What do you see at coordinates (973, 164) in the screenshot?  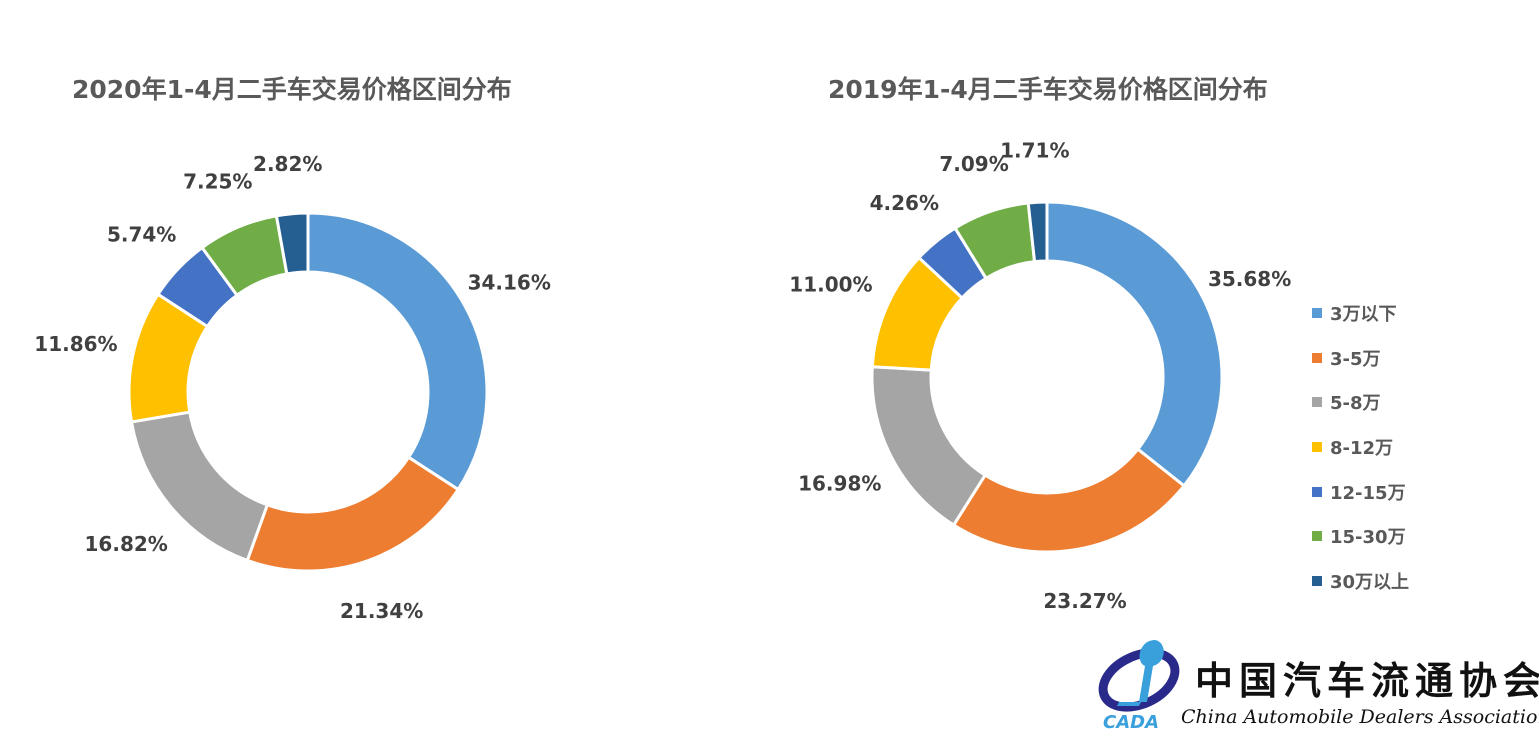 I see `data-label-1-5: 7.09%` at bounding box center [973, 164].